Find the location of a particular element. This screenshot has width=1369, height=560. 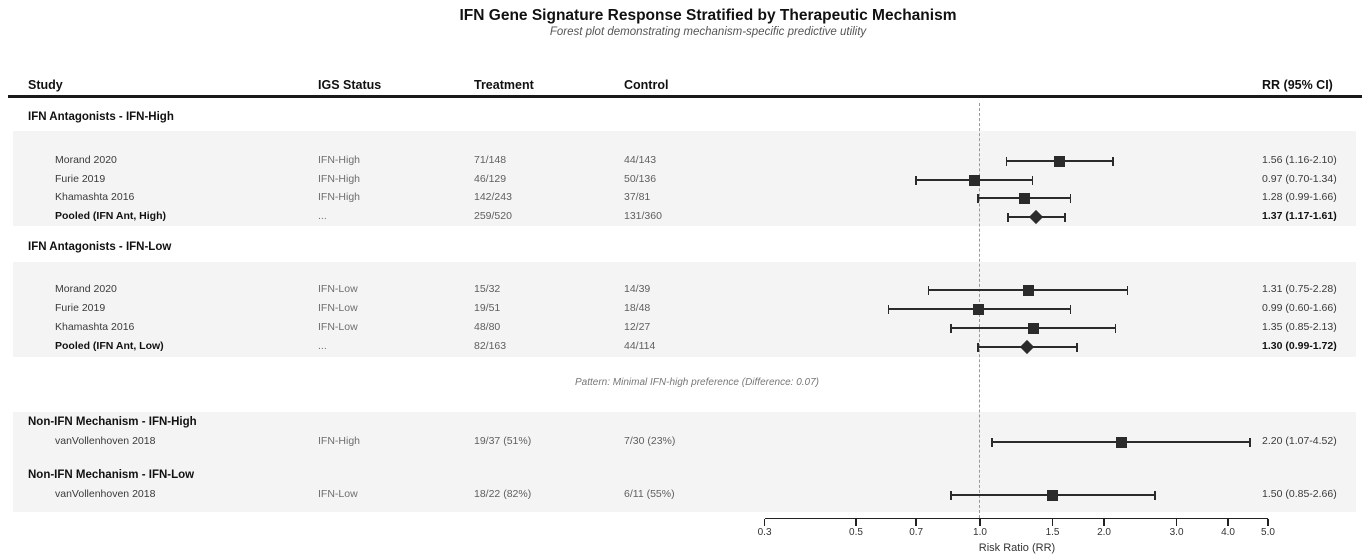

treatment-cell: 82/163 is located at coordinates (490, 346).